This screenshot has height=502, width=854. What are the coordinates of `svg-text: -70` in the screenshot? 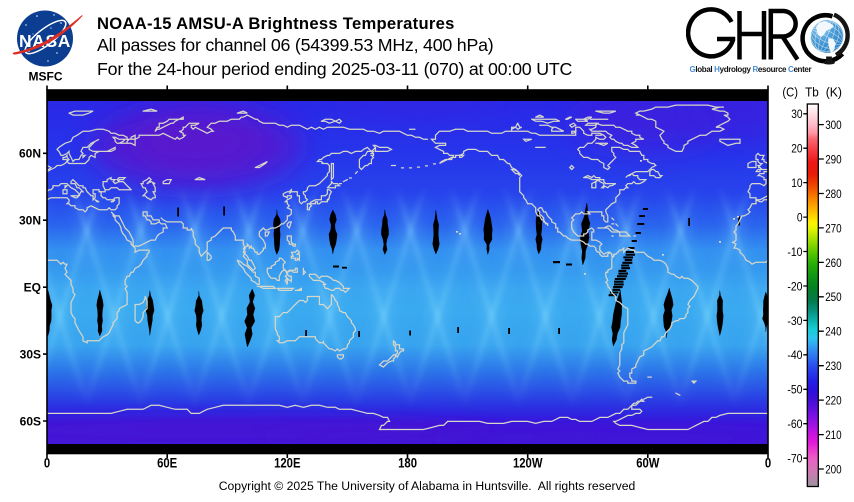 It's located at (794, 459).